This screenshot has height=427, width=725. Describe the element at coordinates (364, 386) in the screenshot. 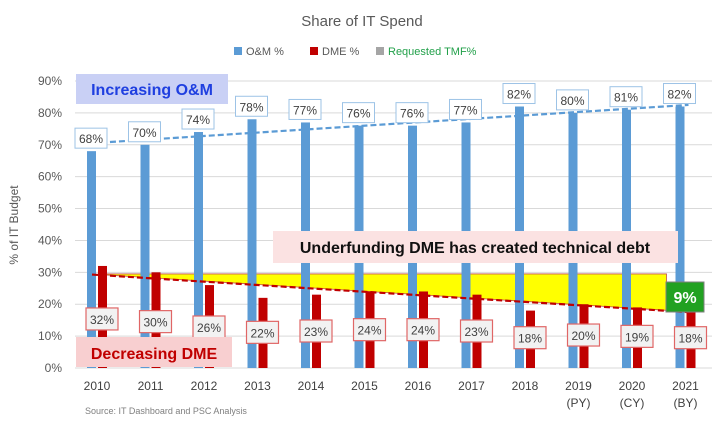

I see `x-tick-label: 2015` at that location.